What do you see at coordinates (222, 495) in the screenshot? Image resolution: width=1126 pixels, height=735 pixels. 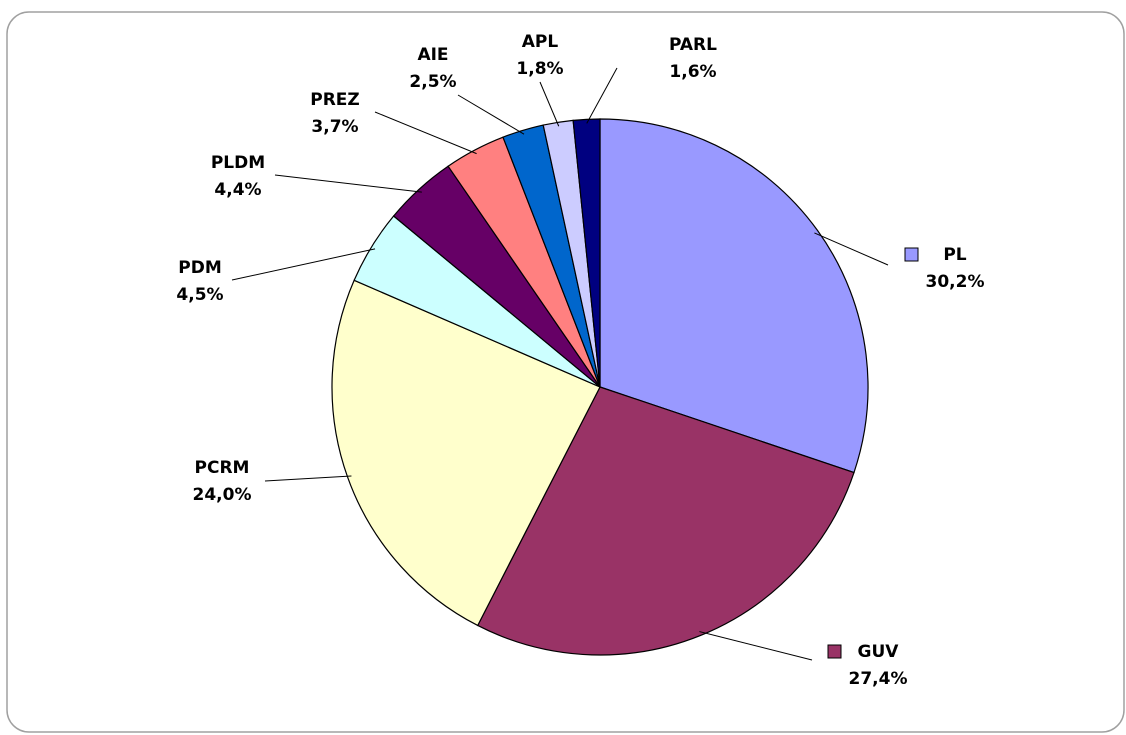 I see `slice-value-label: 24,0%` at bounding box center [222, 495].